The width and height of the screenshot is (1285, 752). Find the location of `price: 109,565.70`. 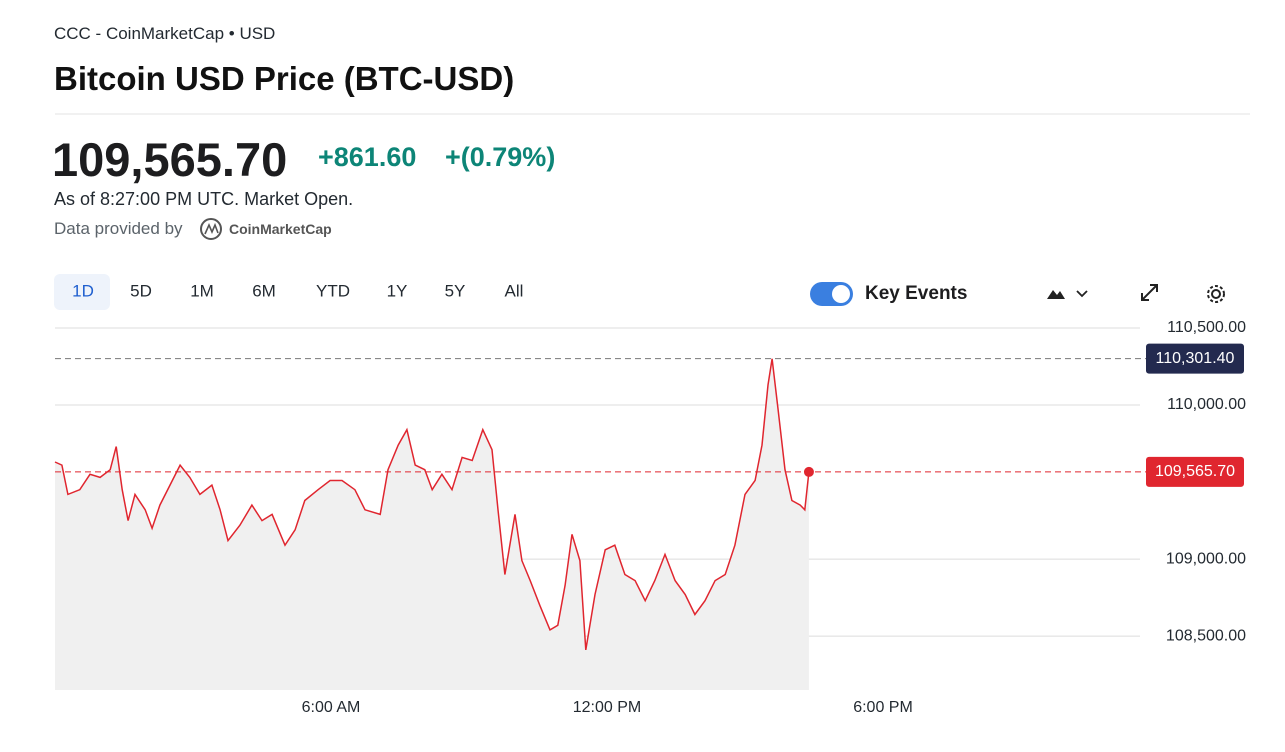

price: 109,565.70 is located at coordinates (170, 159).